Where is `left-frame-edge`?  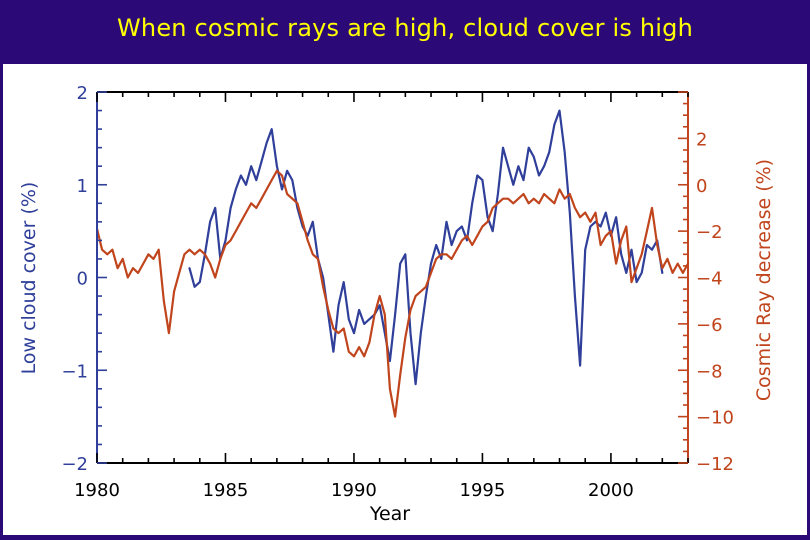 left-frame-edge is located at coordinates (1, 302).